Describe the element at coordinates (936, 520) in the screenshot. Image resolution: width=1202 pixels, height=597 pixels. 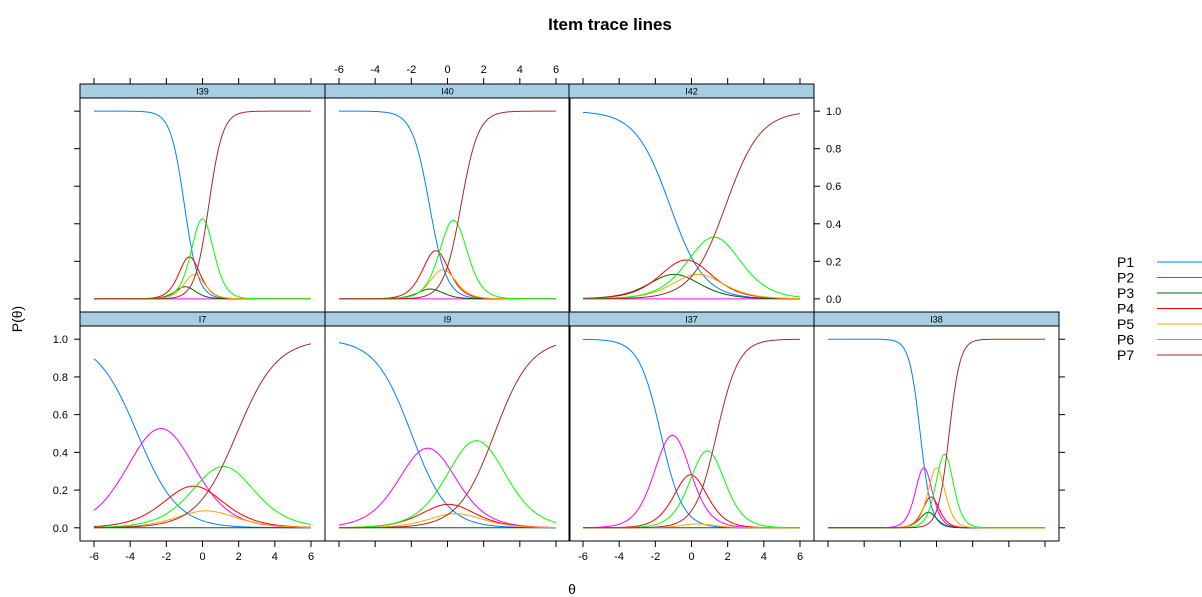
I see `curve-p3-i38` at that location.